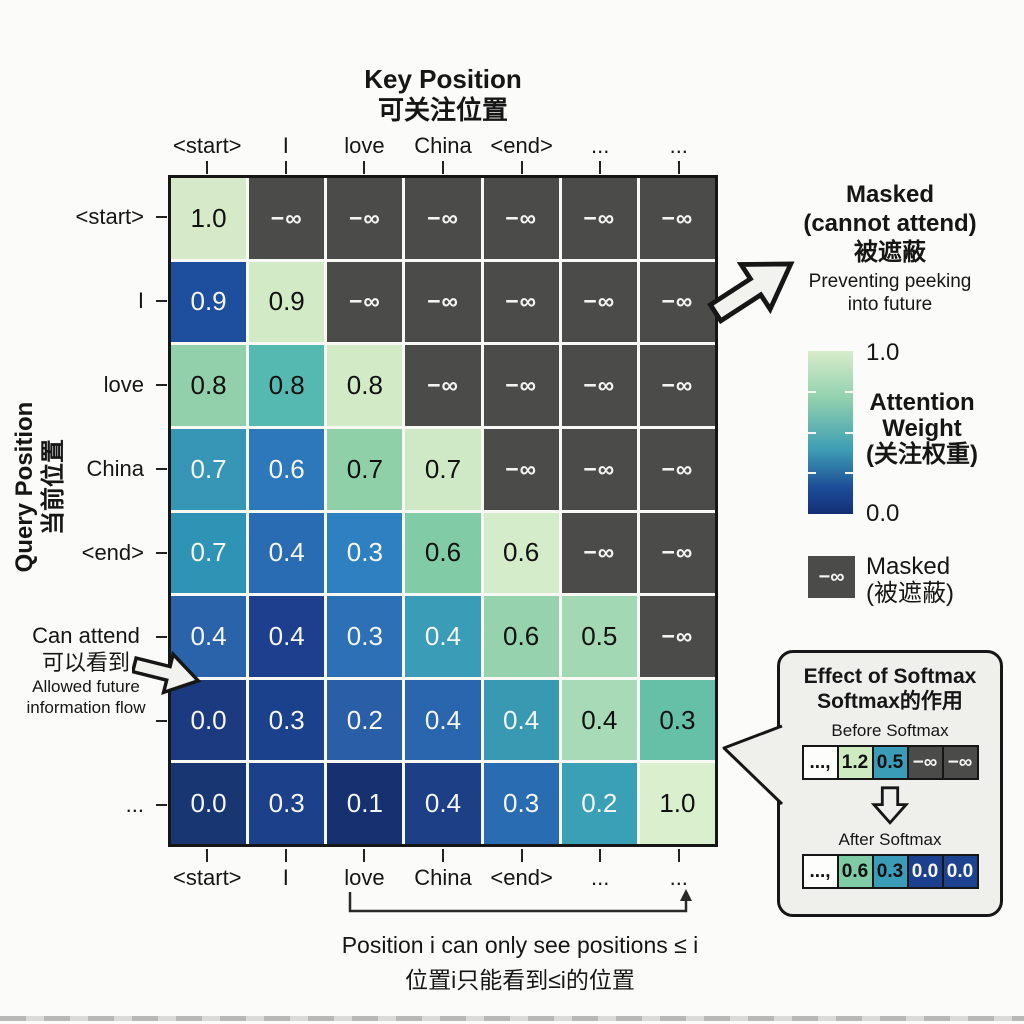 The image size is (1024, 1024). Describe the element at coordinates (908, 566) in the screenshot. I see `masked-legend-line1: Masked` at that location.